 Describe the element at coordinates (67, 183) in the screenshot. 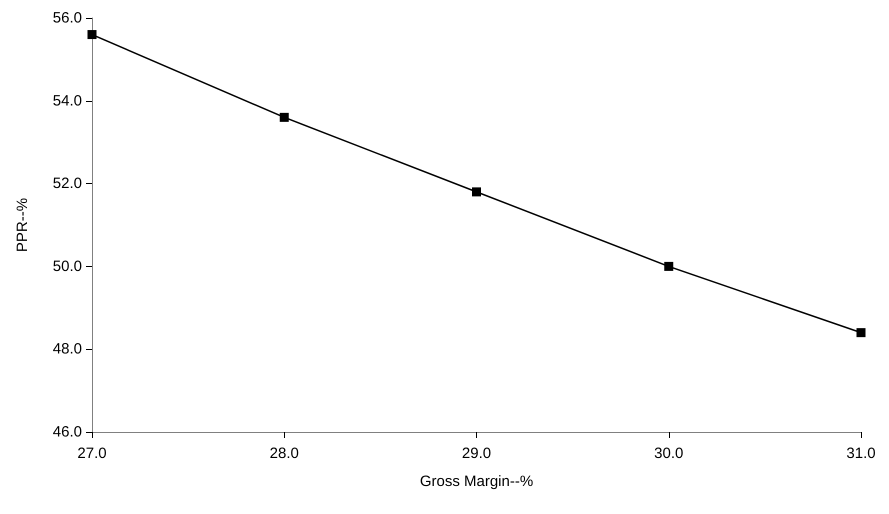

I see `y-tick-label: 52.0` at that location.